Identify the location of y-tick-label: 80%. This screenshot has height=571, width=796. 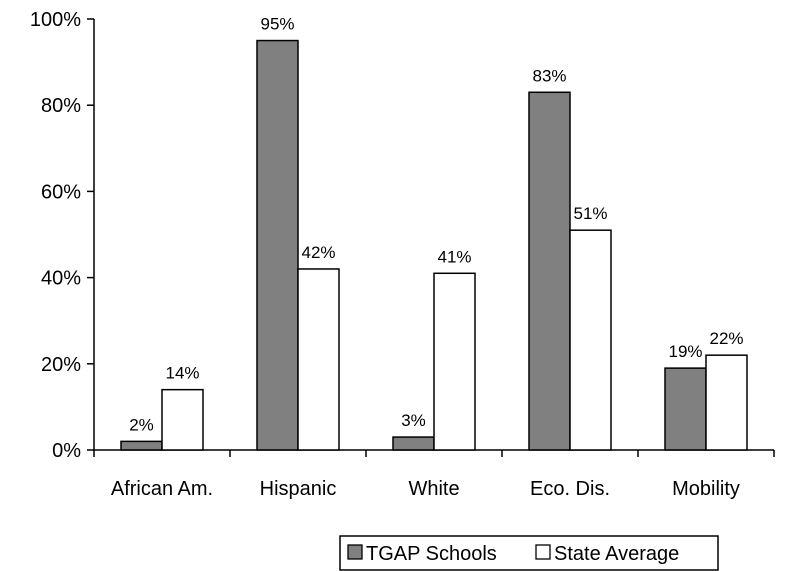
(61, 106).